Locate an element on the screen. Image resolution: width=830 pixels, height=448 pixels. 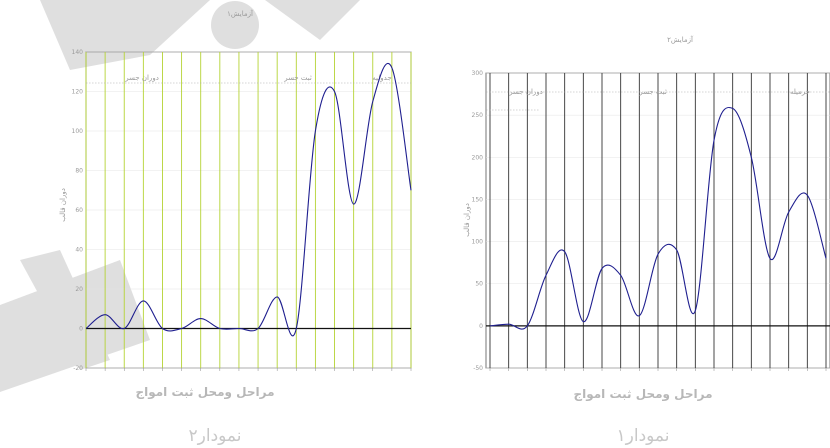
chart-left-caption: نمودار۲ is located at coordinates (215, 436).